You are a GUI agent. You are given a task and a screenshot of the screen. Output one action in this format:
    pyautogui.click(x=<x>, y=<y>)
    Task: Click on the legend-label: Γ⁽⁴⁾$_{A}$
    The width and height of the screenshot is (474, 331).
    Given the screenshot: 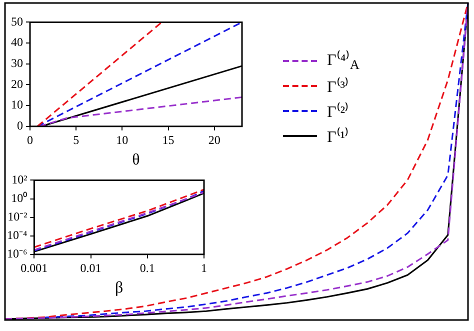 What is the action you would take?
    pyautogui.click(x=343, y=62)
    